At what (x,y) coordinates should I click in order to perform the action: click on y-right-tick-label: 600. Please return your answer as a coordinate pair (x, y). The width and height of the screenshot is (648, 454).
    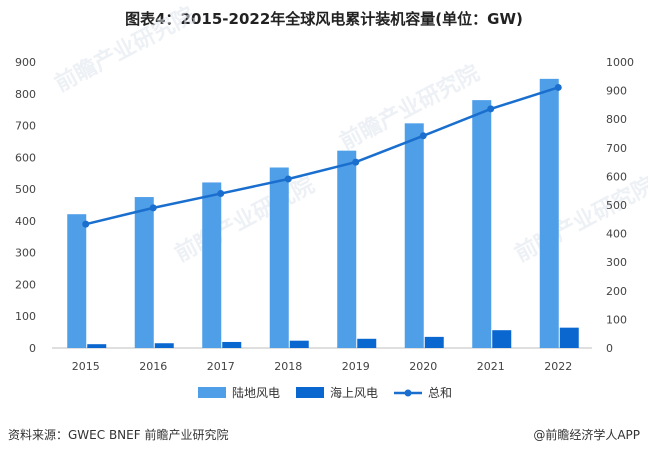
    Looking at the image, I should click on (616, 176).